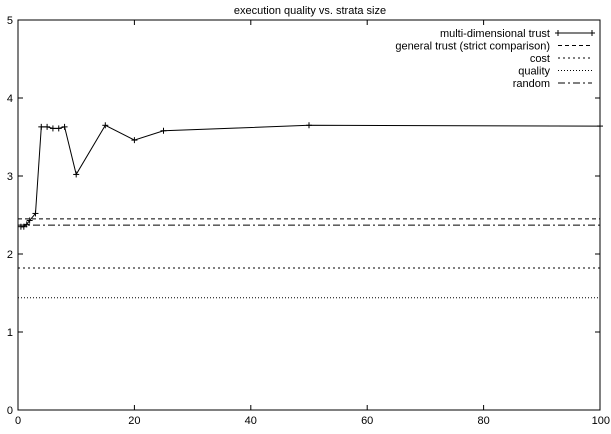  I want to click on y-tick-label: 5, so click(10, 21).